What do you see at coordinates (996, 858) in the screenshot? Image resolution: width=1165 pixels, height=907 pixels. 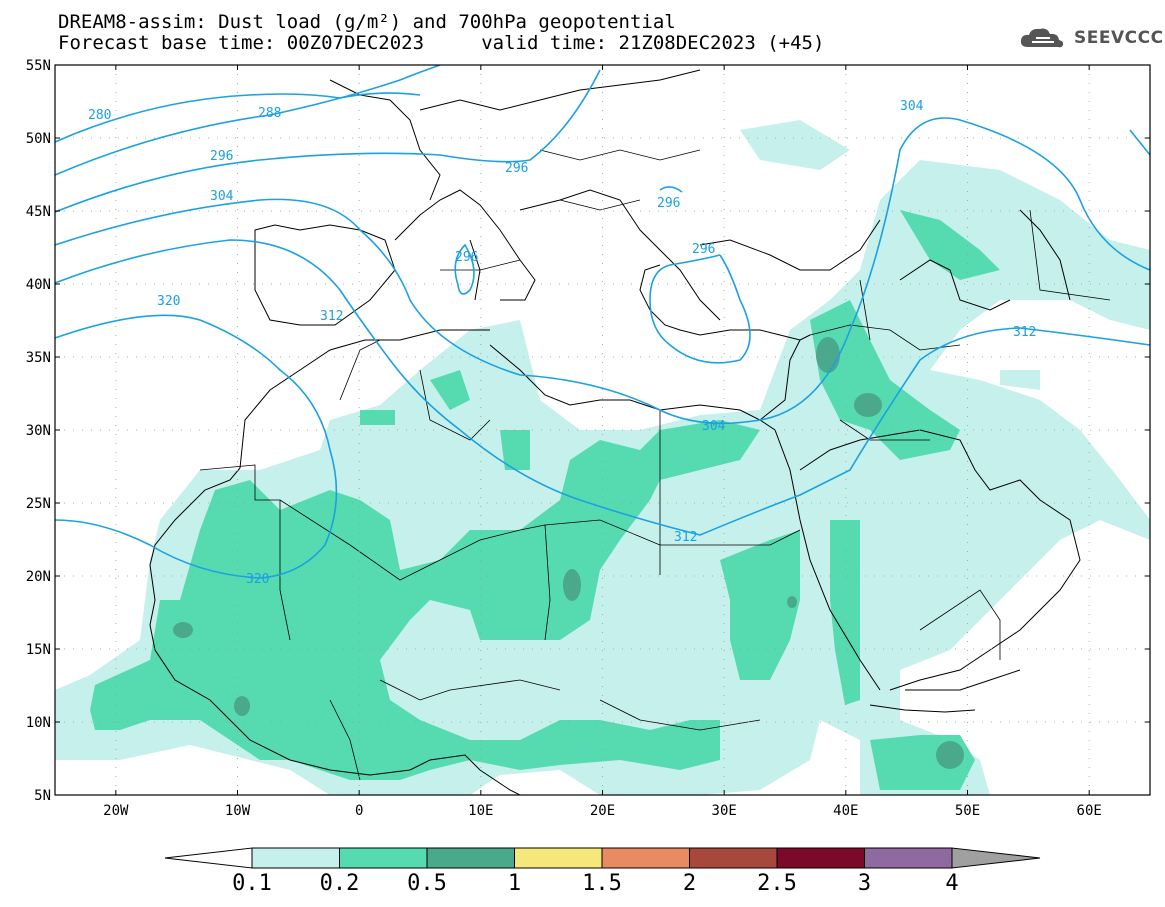 I see `colorbar-over-arrow` at bounding box center [996, 858].